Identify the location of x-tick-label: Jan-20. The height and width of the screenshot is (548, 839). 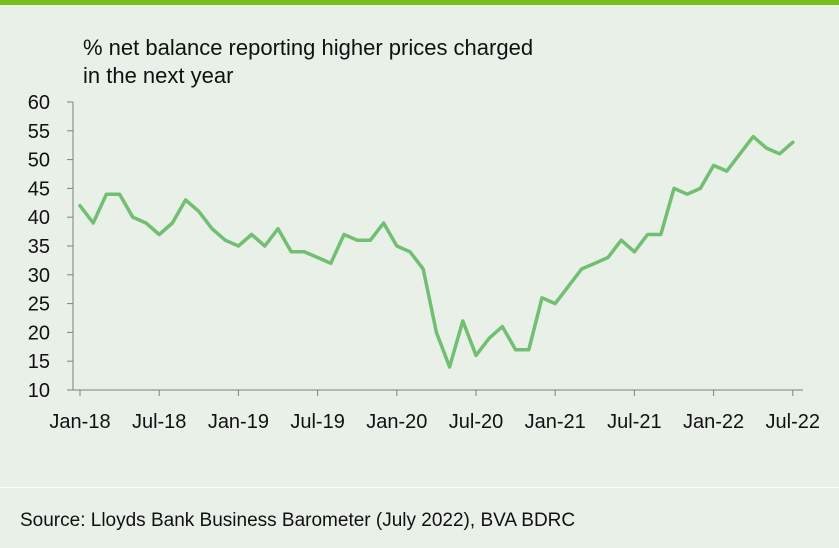
(396, 422).